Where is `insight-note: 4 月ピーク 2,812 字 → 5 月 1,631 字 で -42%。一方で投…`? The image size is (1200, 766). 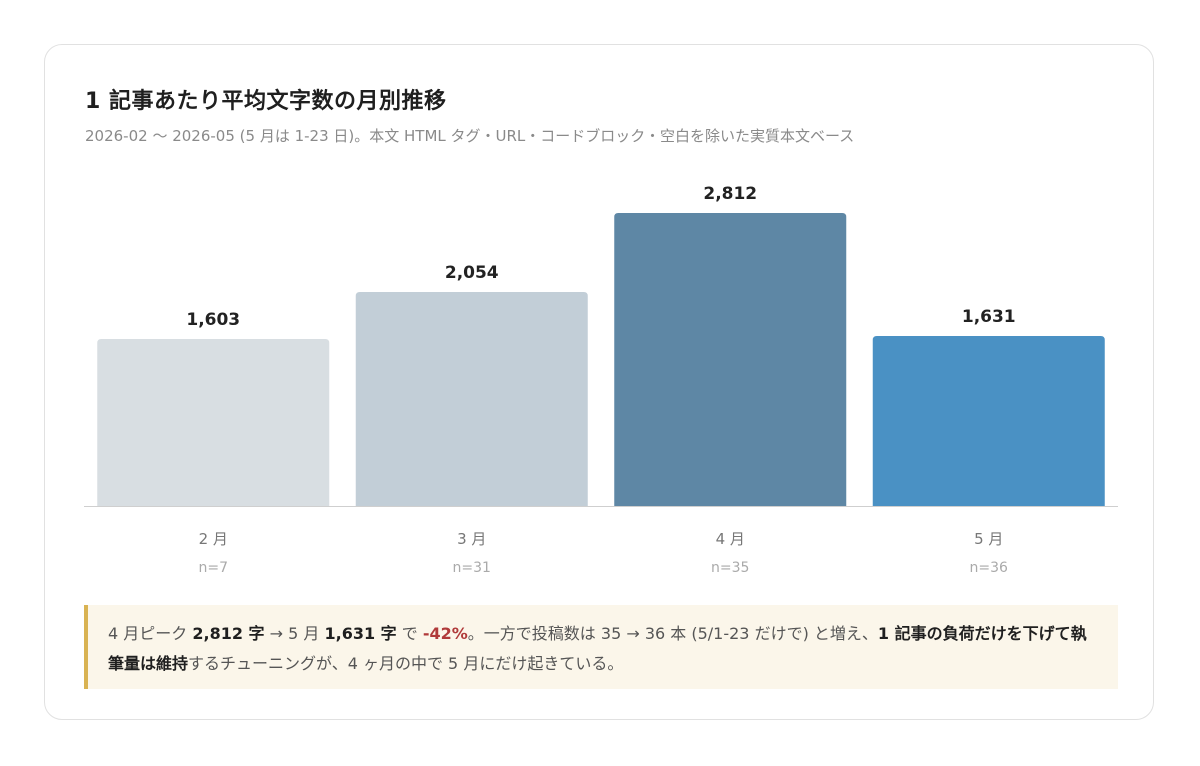
insight-note: 4 月ピーク 2,812 字 → 5 月 1,631 字 で -42%。一方で投… is located at coordinates (601, 647).